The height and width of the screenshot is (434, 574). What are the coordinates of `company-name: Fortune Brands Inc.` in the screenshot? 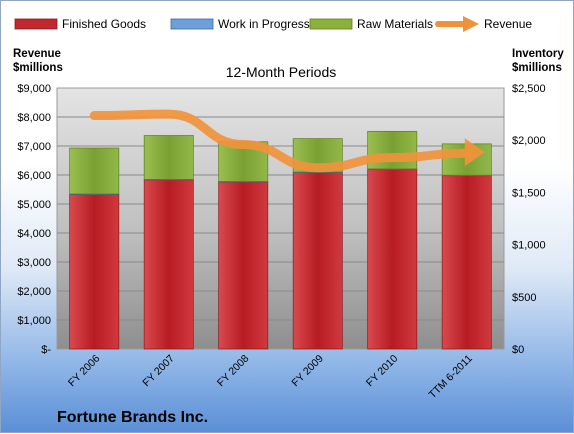 It's located at (132, 417).